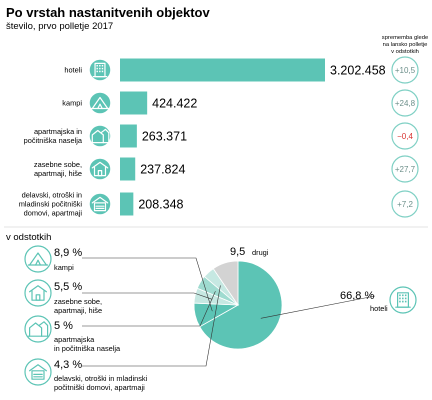 This screenshot has height=400, width=432. I want to click on page-subtitle: število, prvo polletje 2017, so click(59, 26).